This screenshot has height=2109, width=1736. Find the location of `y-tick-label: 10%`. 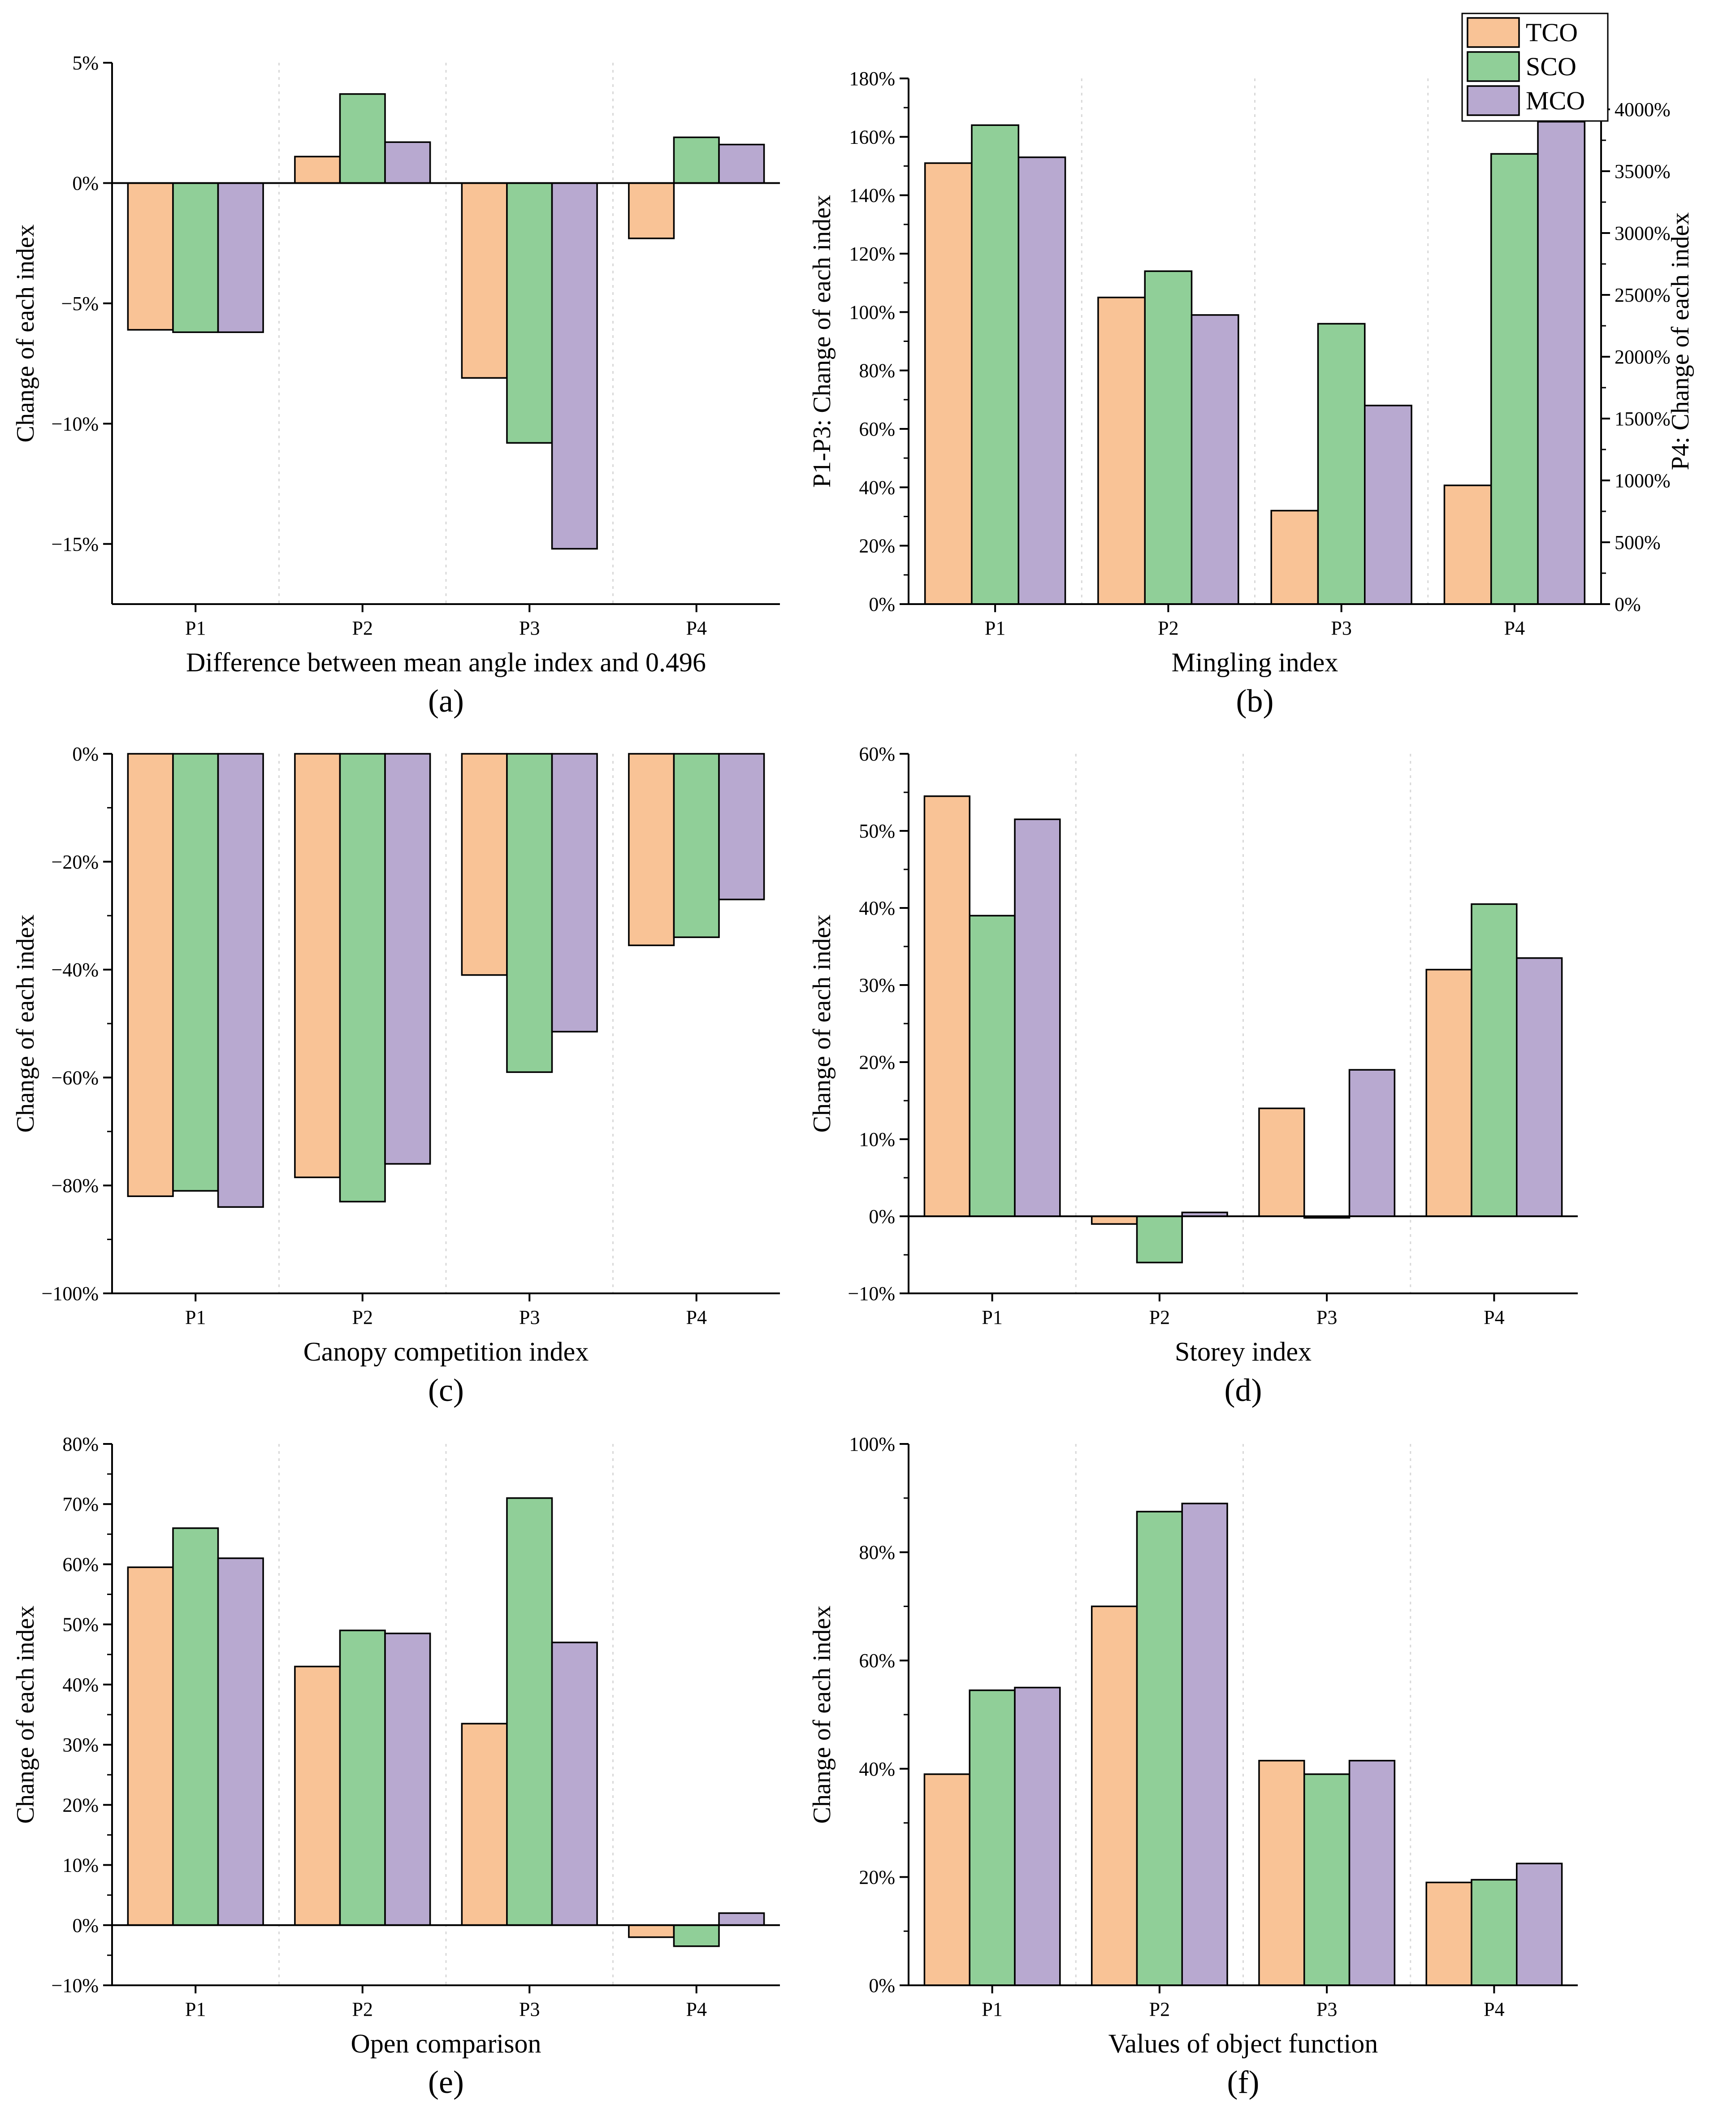

y-tick-label: 10% is located at coordinates (877, 1139).